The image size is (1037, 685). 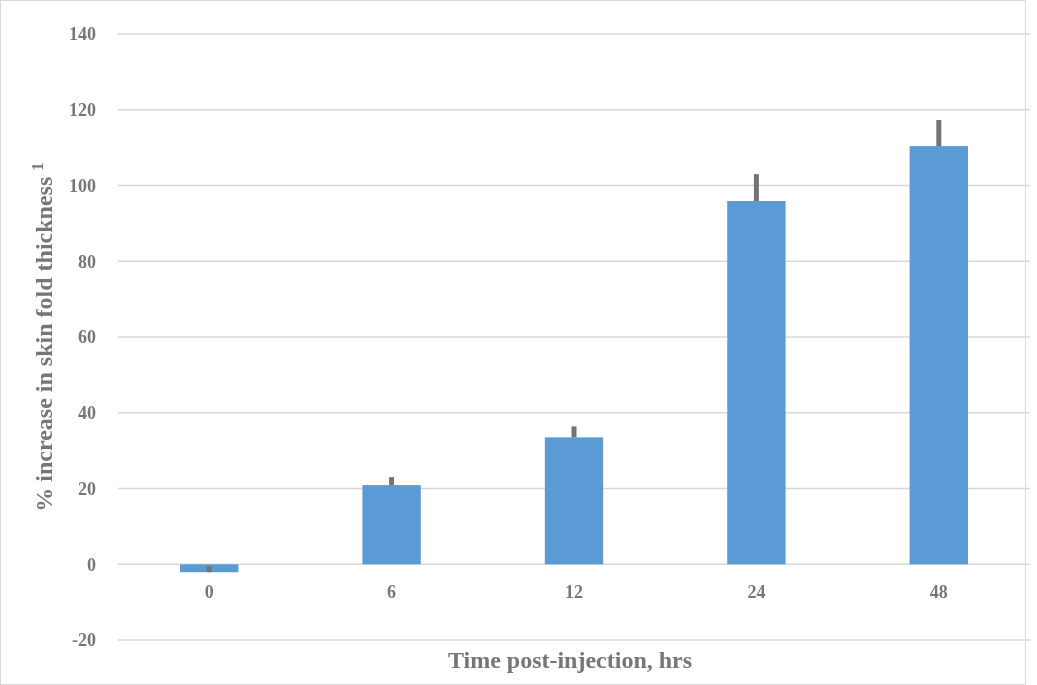 What do you see at coordinates (91, 564) in the screenshot?
I see `y-tick-label: 0` at bounding box center [91, 564].